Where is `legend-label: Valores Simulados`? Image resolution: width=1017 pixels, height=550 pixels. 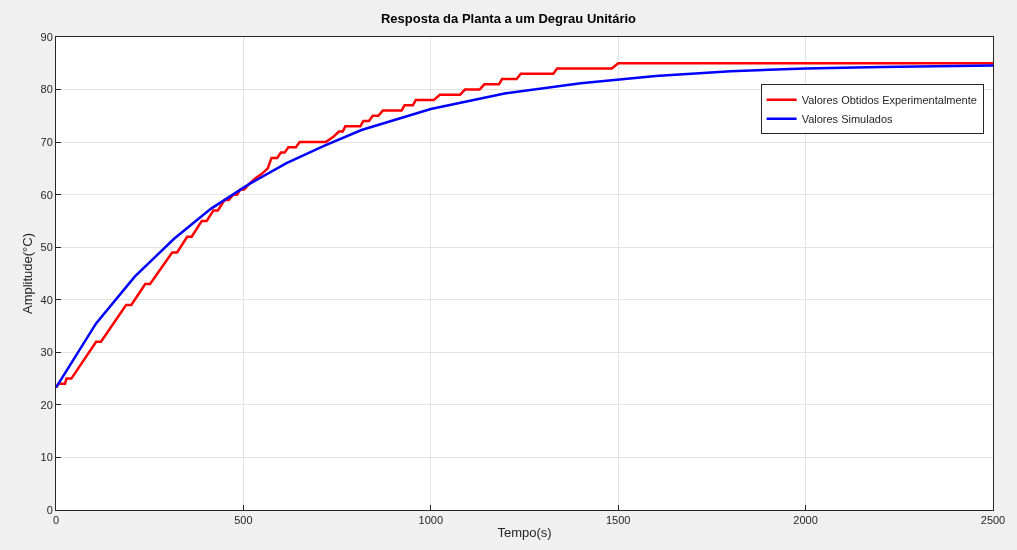 legend-label: Valores Simulados is located at coordinates (847, 119).